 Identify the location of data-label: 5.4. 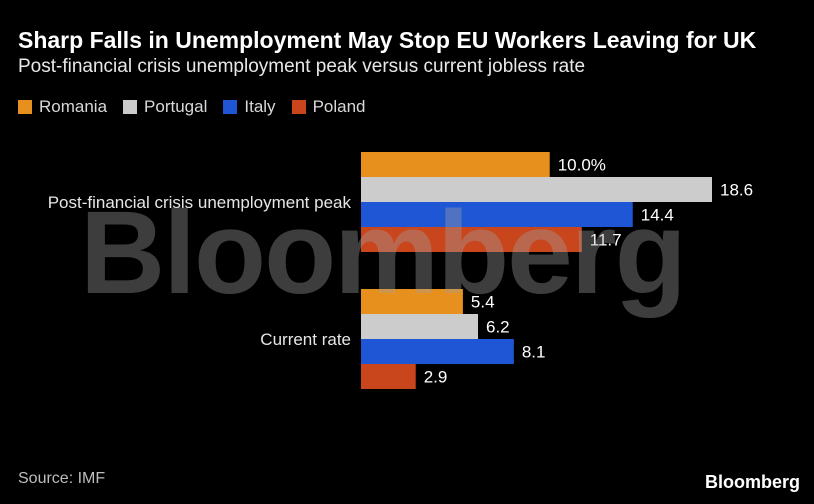
(483, 302).